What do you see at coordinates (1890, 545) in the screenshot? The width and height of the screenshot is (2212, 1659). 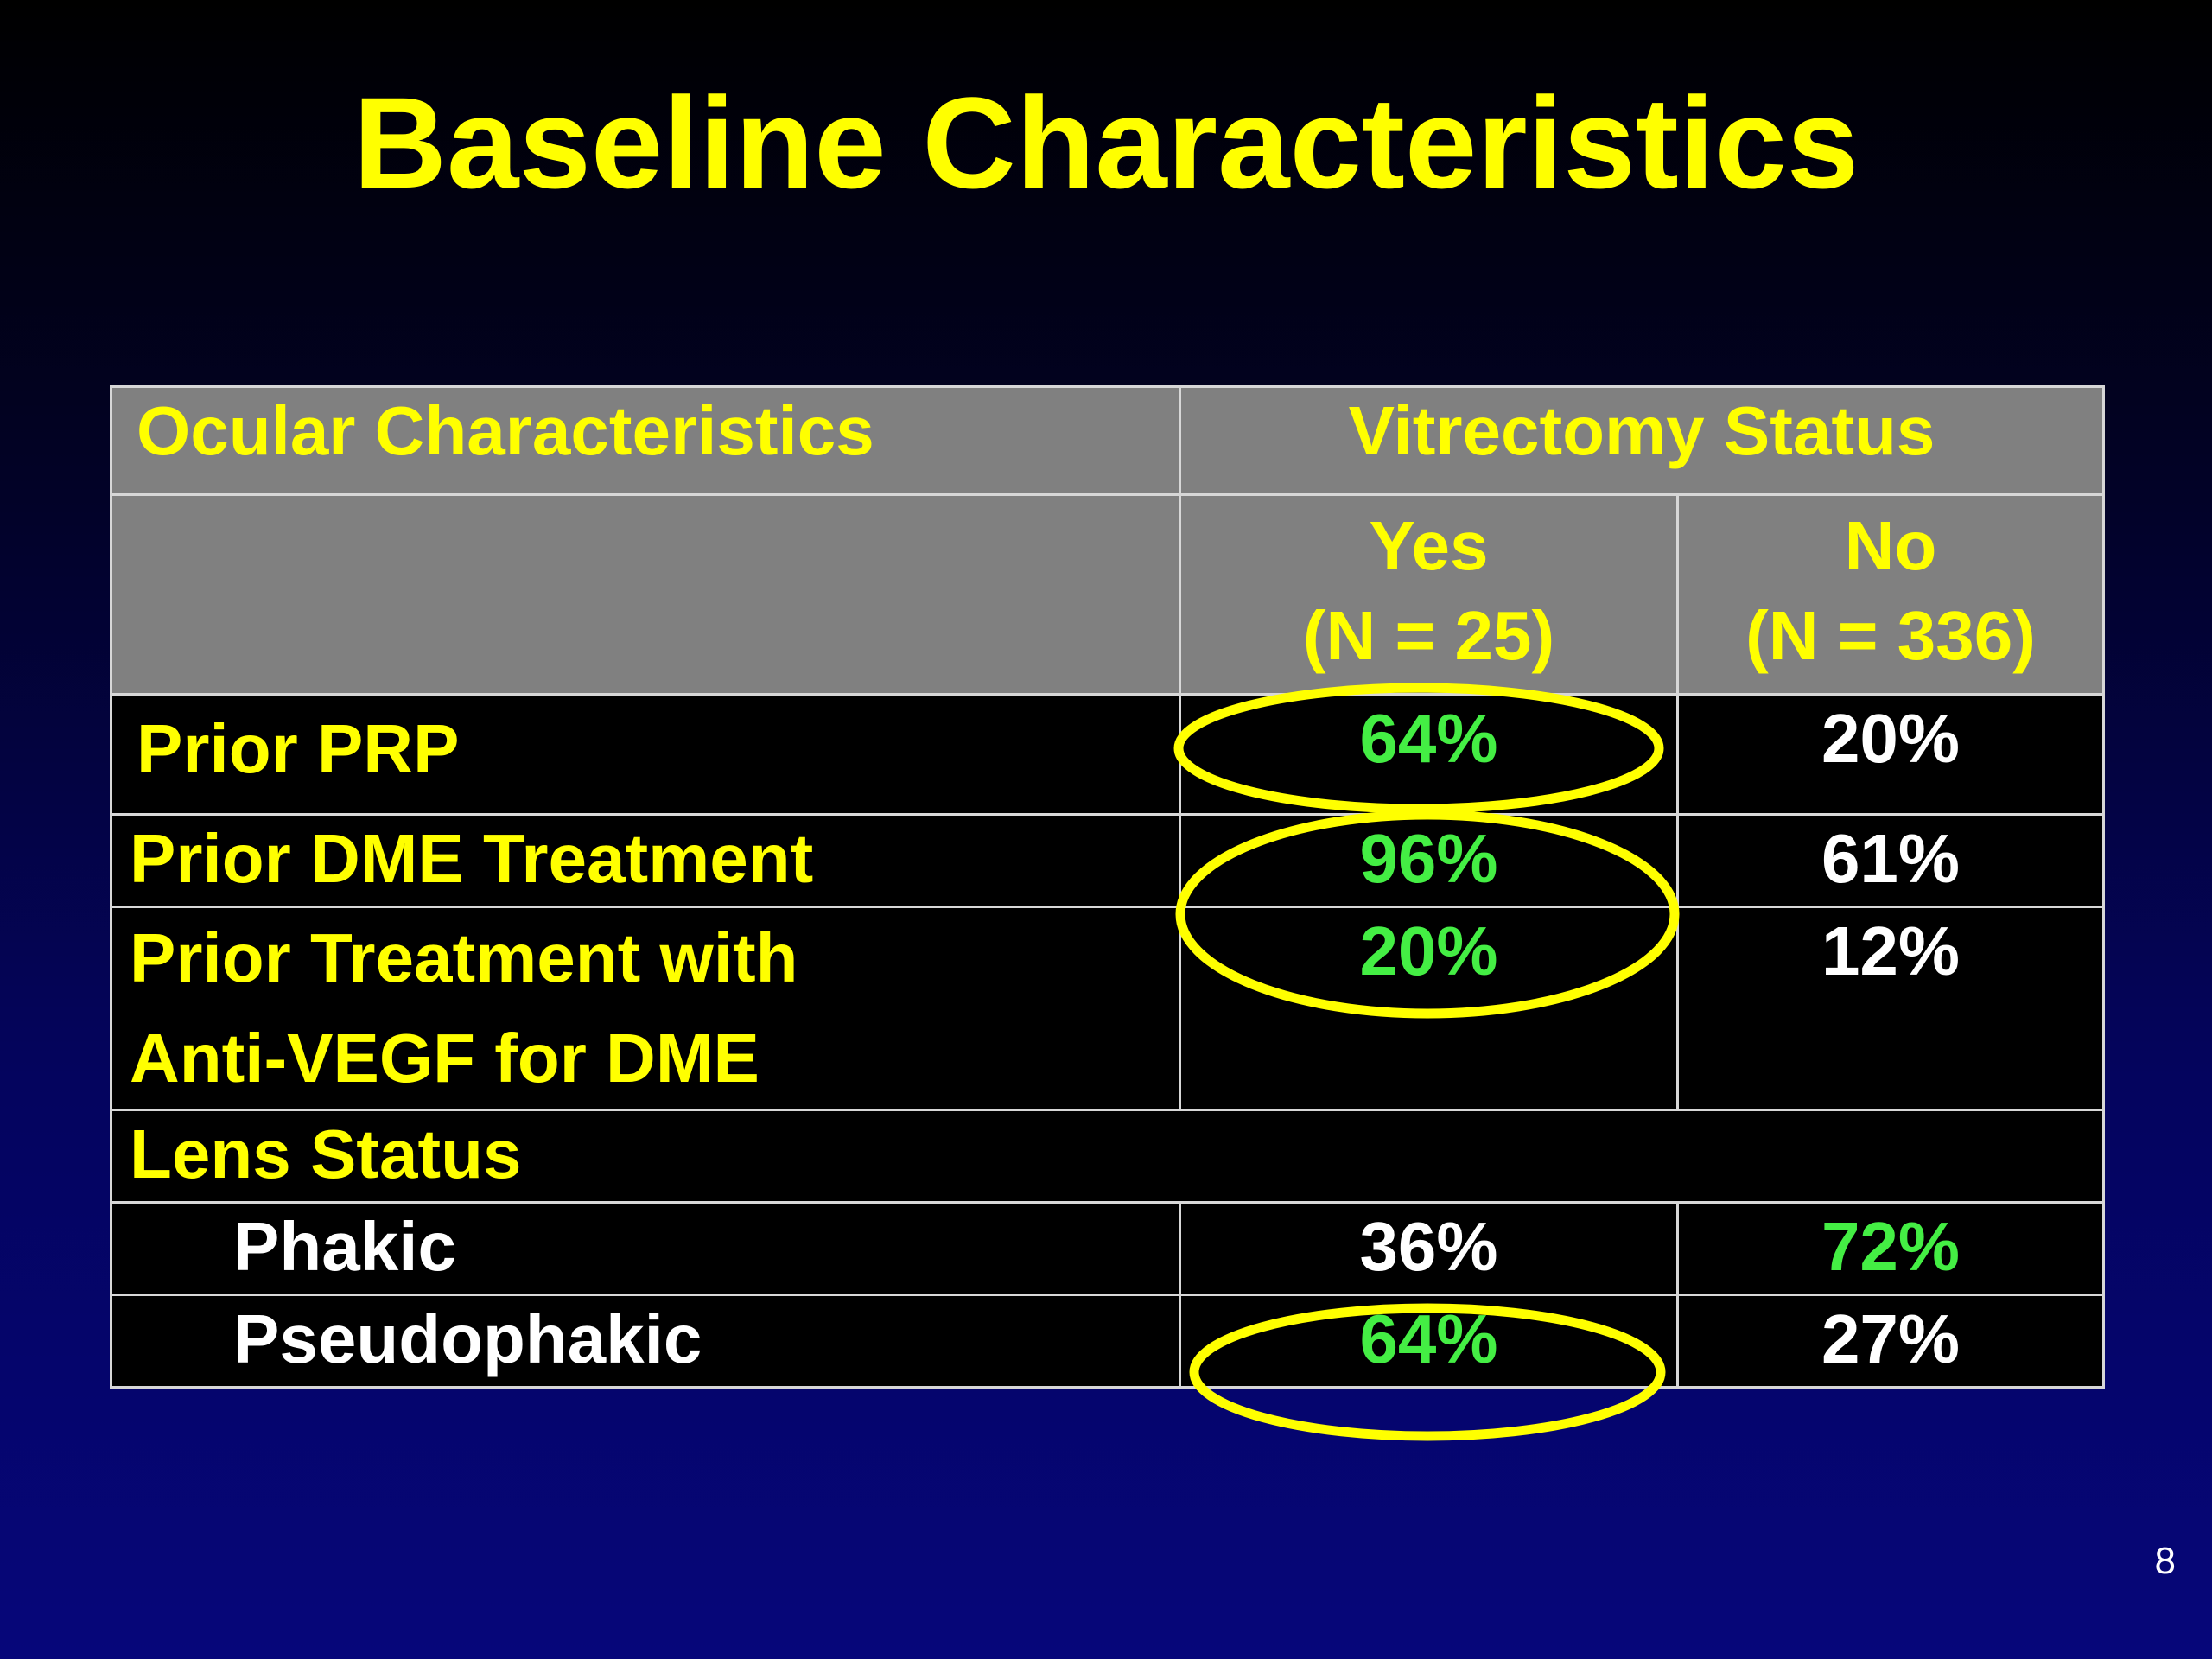 I see `header-no-label: No` at bounding box center [1890, 545].